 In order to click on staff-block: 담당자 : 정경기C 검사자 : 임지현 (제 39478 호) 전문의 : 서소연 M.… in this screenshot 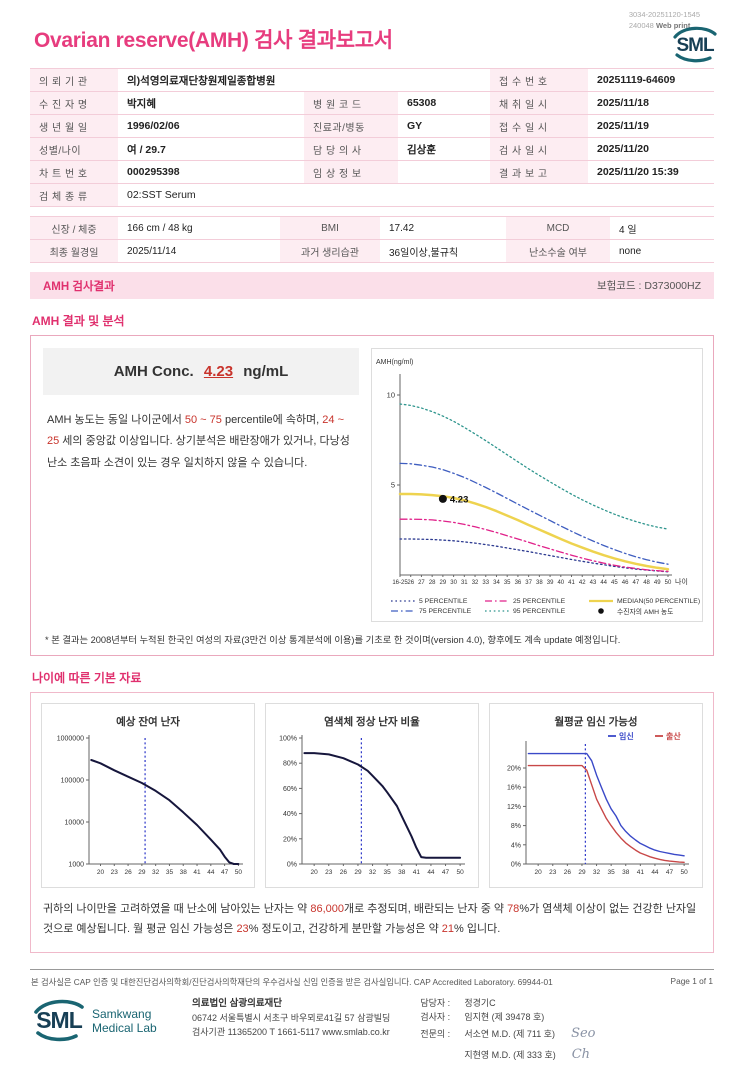, I will do `click(507, 1031)`.